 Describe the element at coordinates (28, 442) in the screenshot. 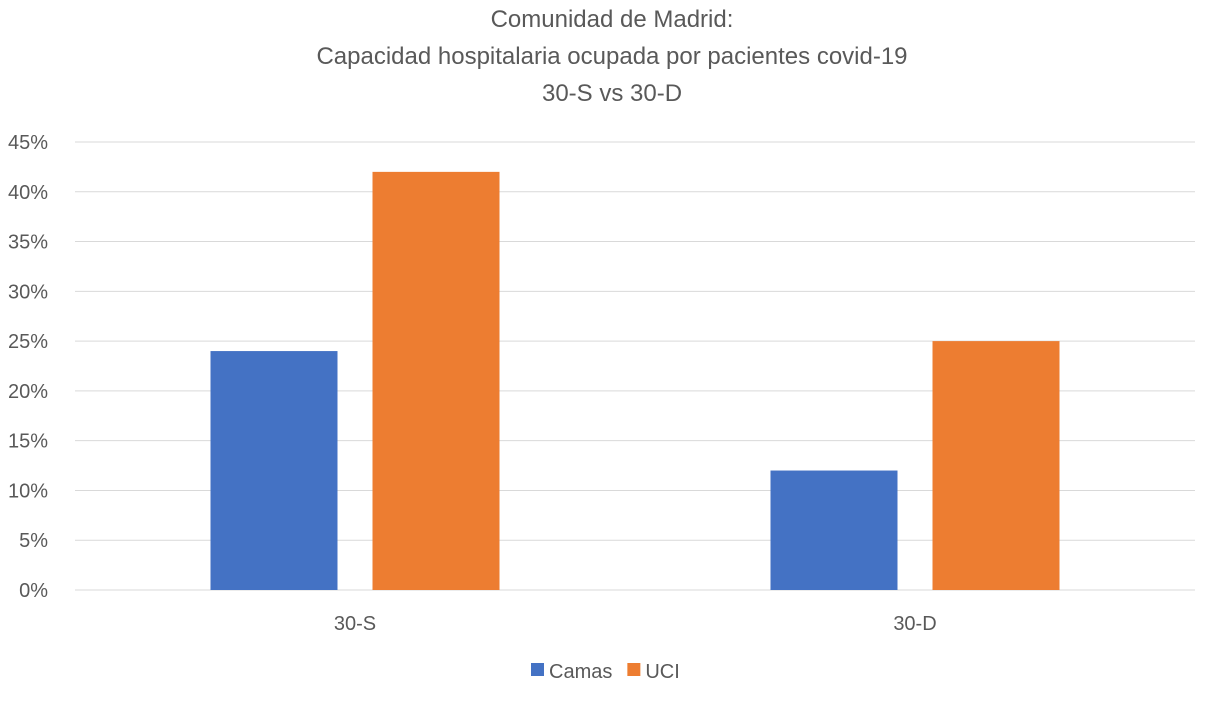

I see `y-tick-label: 15%` at that location.